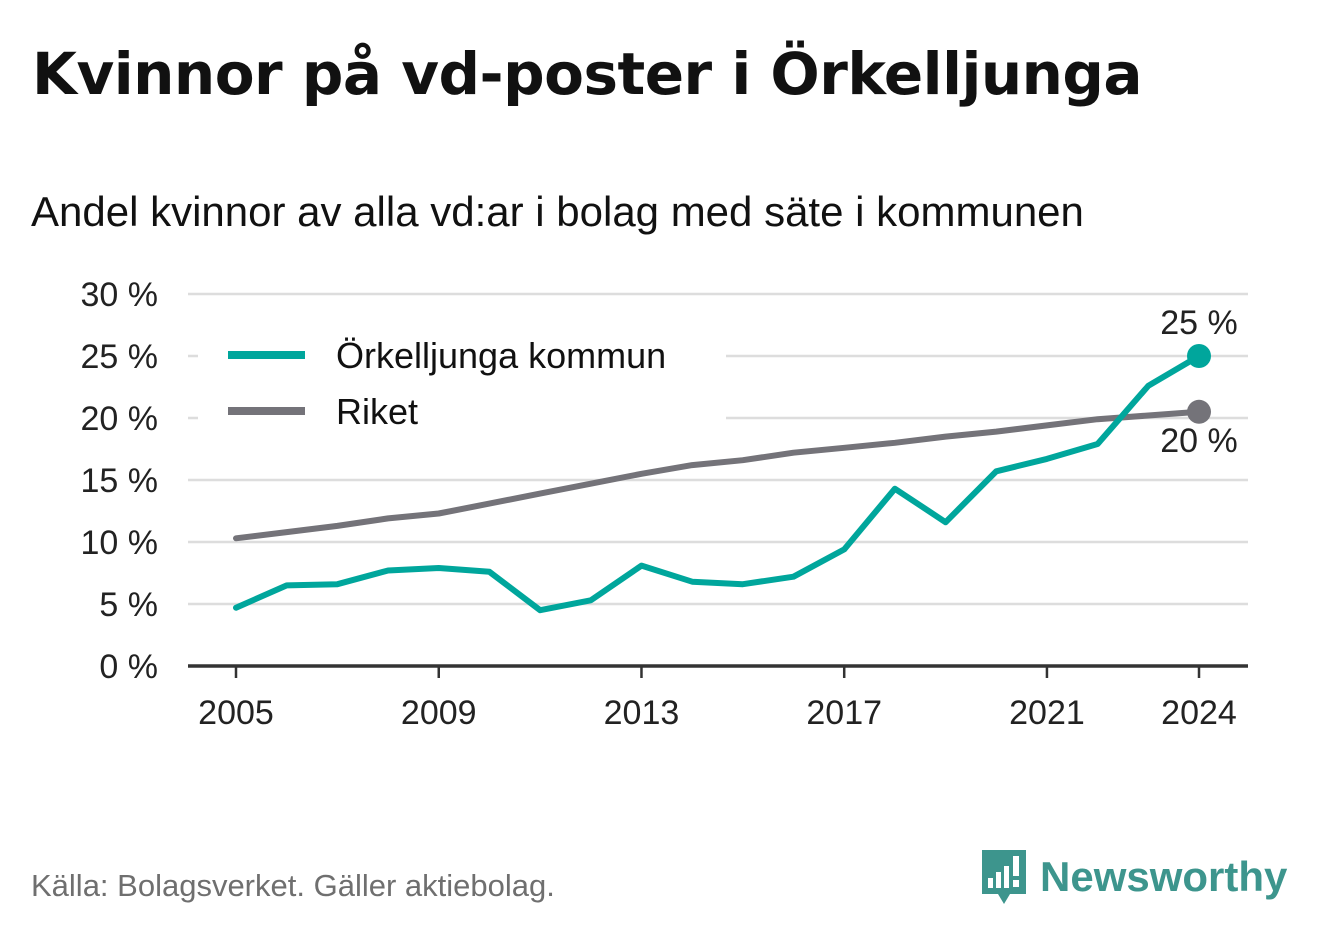  What do you see at coordinates (1199, 411) in the screenshot?
I see `end-marker-riket` at bounding box center [1199, 411].